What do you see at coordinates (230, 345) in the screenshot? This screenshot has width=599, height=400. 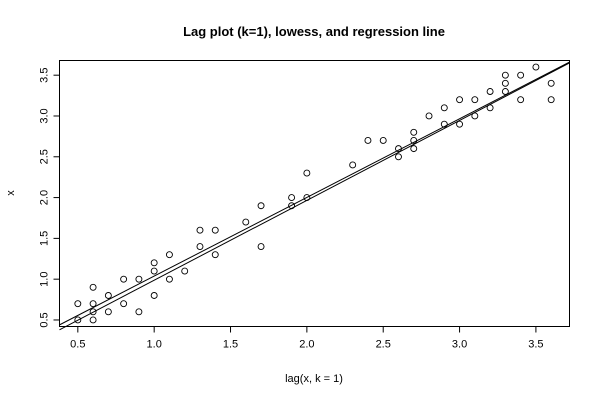 I see `x-tick-label: 1.5` at bounding box center [230, 345].